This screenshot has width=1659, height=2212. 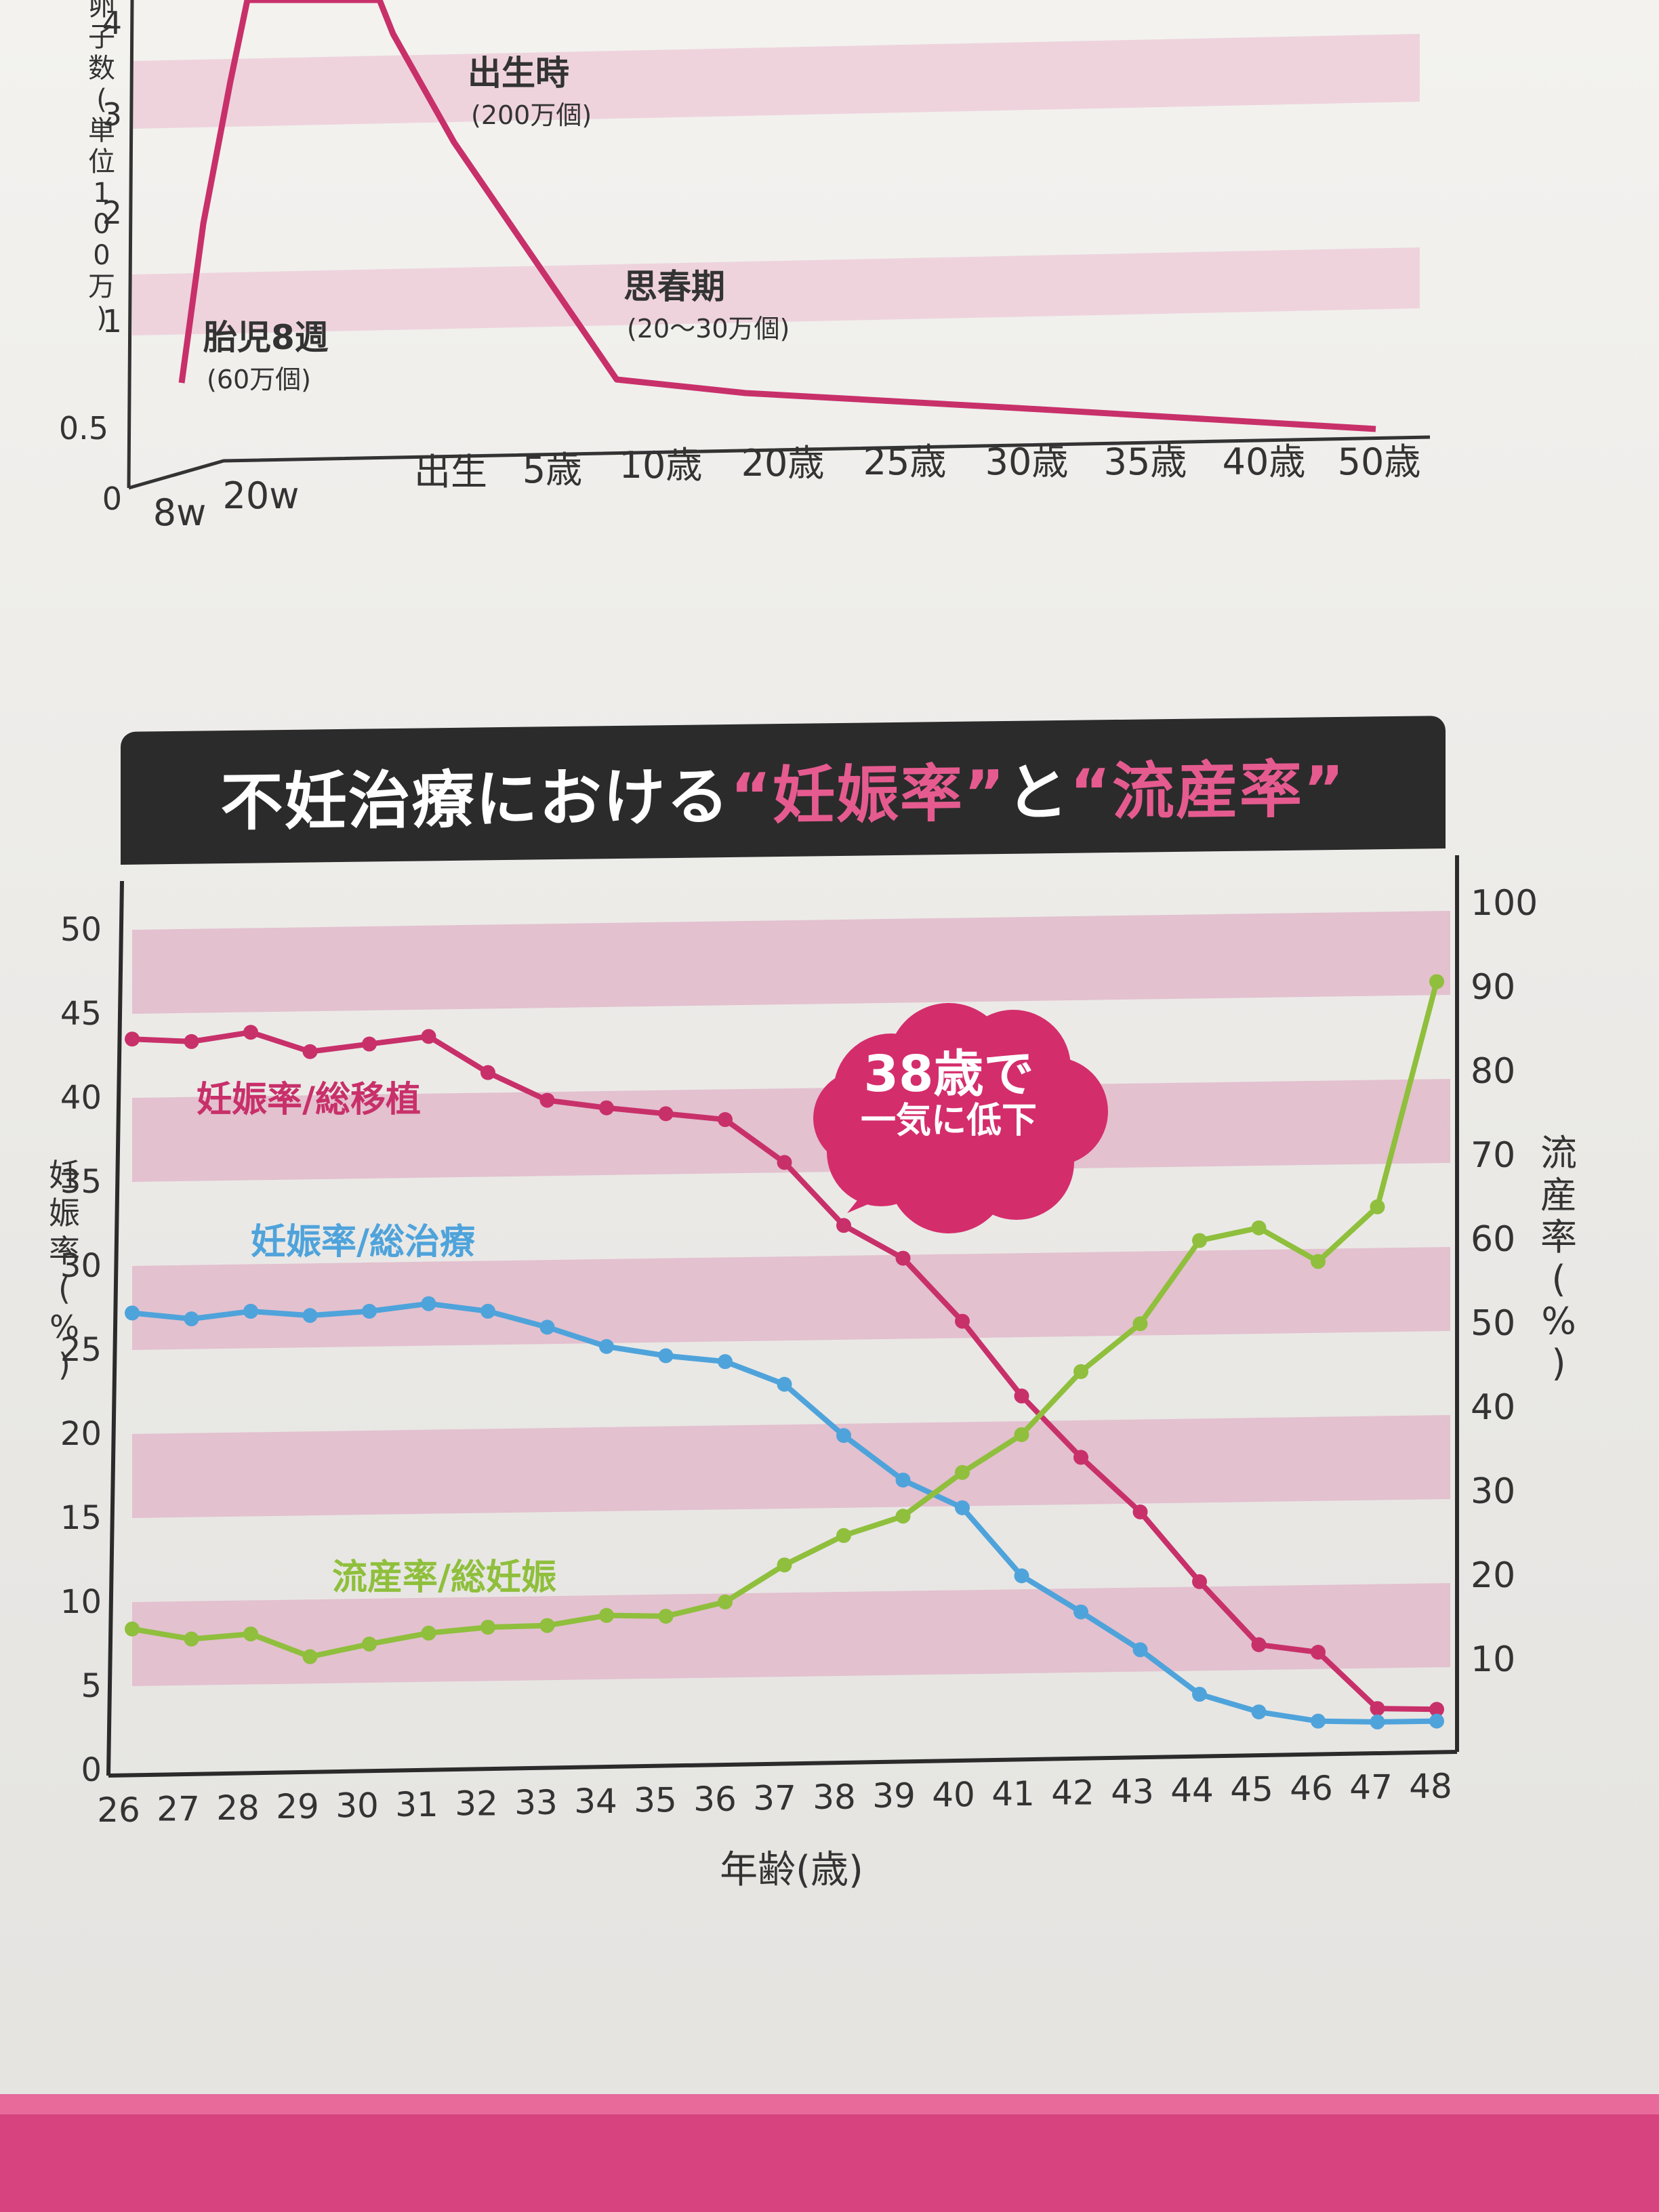 I want to click on chart2-left-label-char: 娠, so click(x=64, y=1213).